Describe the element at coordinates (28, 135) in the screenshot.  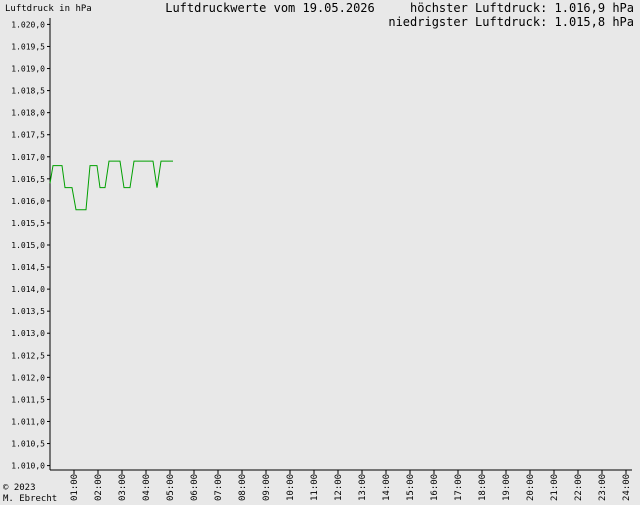
I see `y-tick-label: 1.017,5` at that location.